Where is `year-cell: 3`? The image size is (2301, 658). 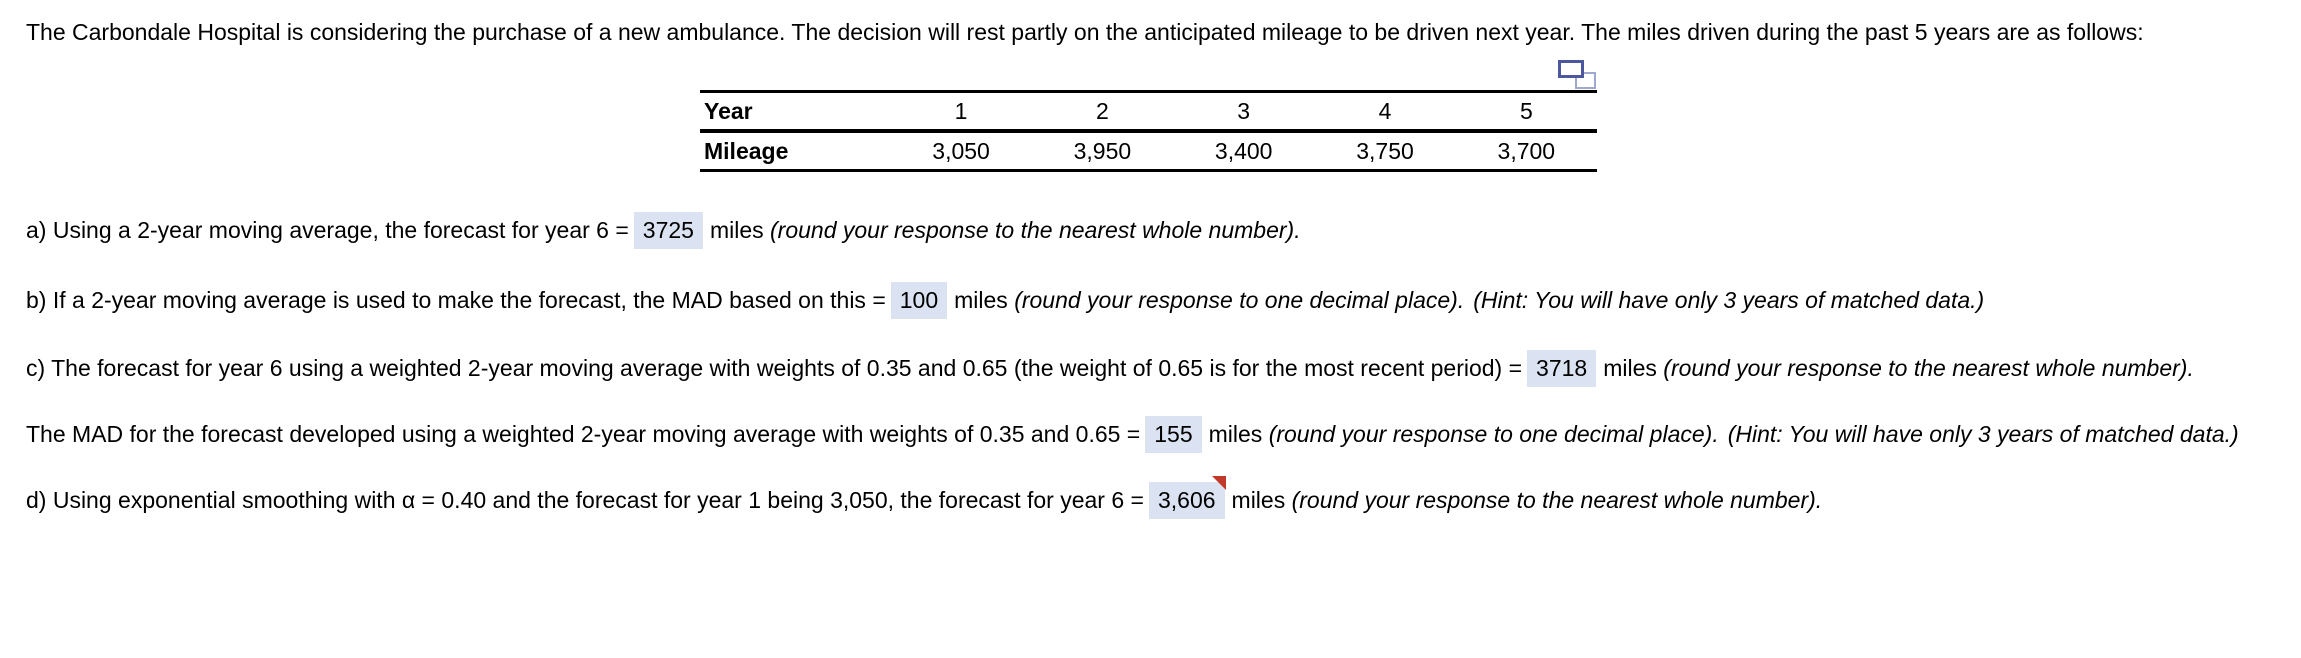
year-cell: 3 is located at coordinates (1244, 111).